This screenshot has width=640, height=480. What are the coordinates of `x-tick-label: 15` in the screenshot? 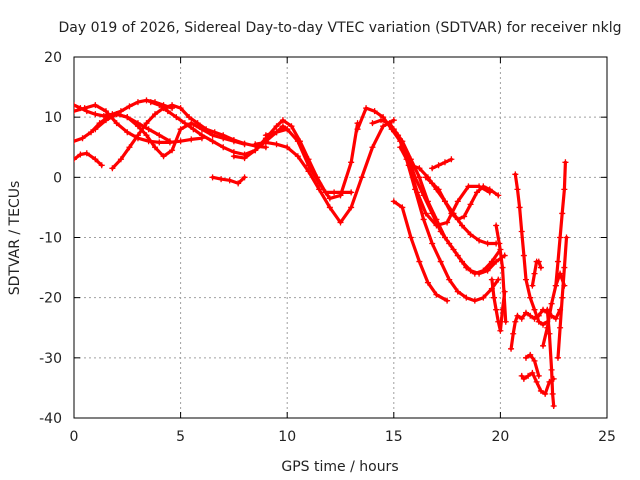 It's located at (394, 437).